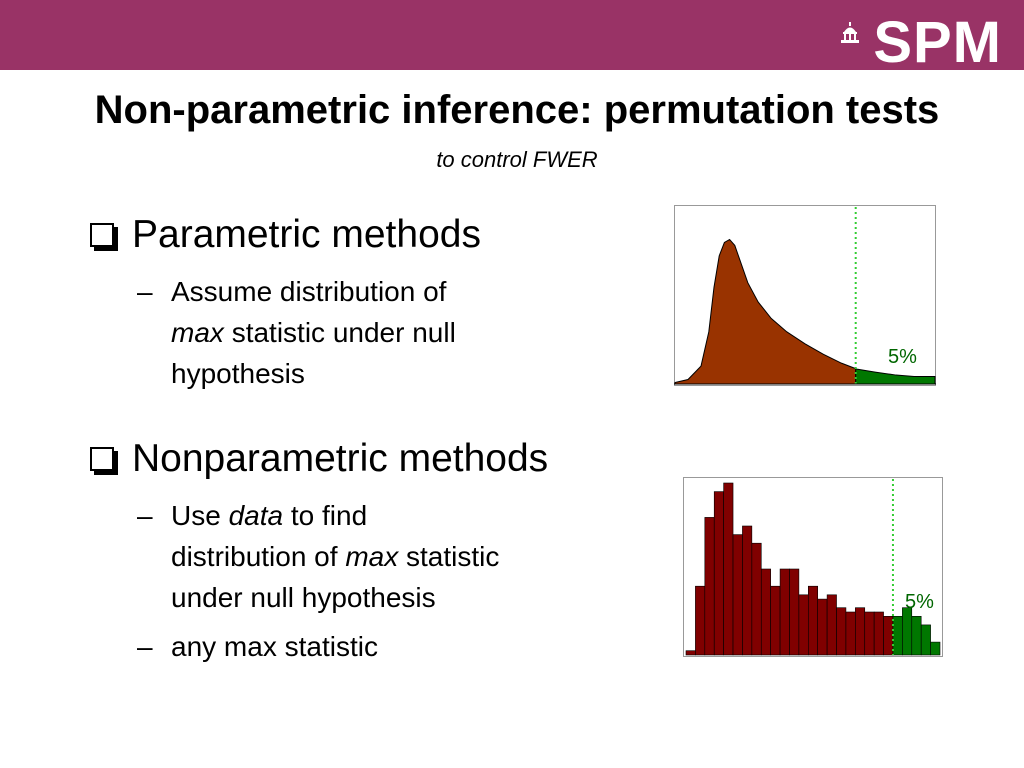  Describe the element at coordinates (238, 373) in the screenshot. I see `text-fragment: hypothesis` at that location.